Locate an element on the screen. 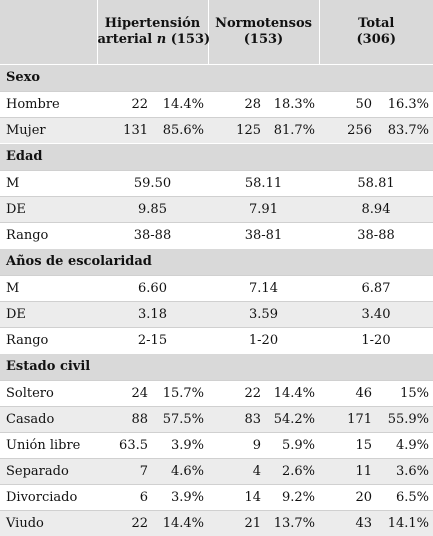  cell-hta-pct: 4.6% is located at coordinates (181, 471).